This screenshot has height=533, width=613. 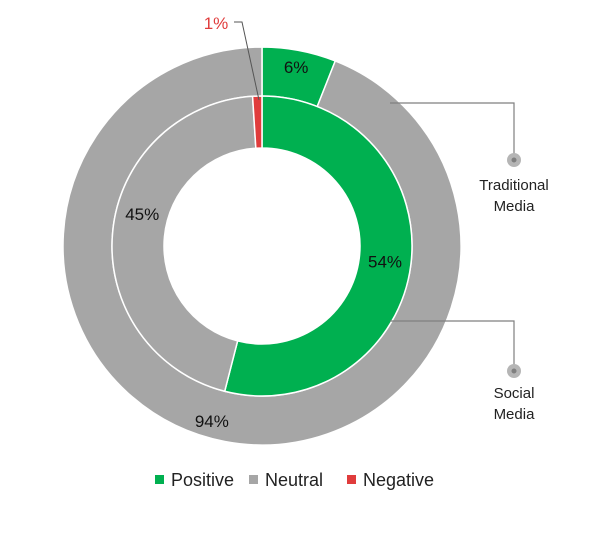 I want to click on legend-swatch-negative, so click(x=351, y=479).